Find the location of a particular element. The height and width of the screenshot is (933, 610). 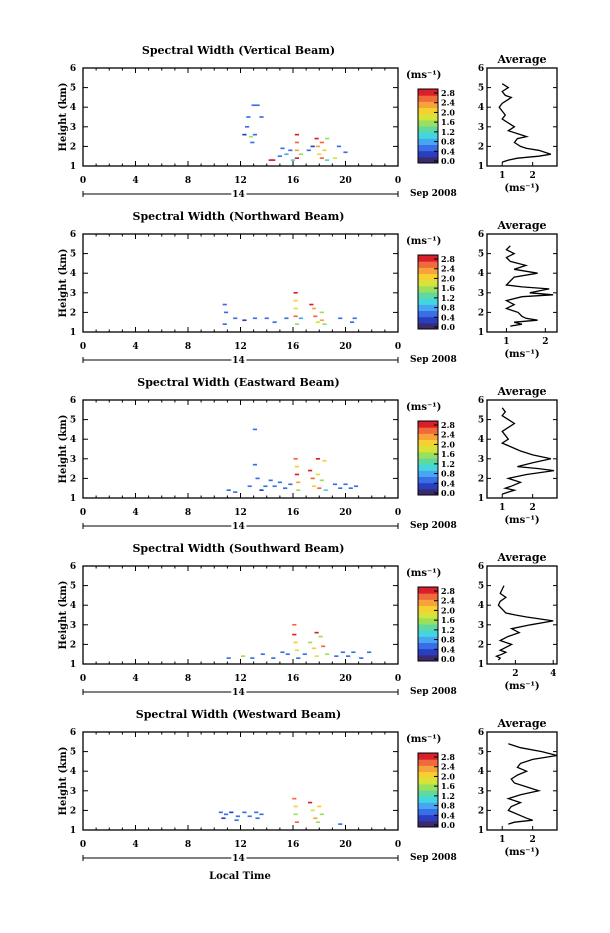

y-axis-label: Height (km) is located at coordinates (63, 449).